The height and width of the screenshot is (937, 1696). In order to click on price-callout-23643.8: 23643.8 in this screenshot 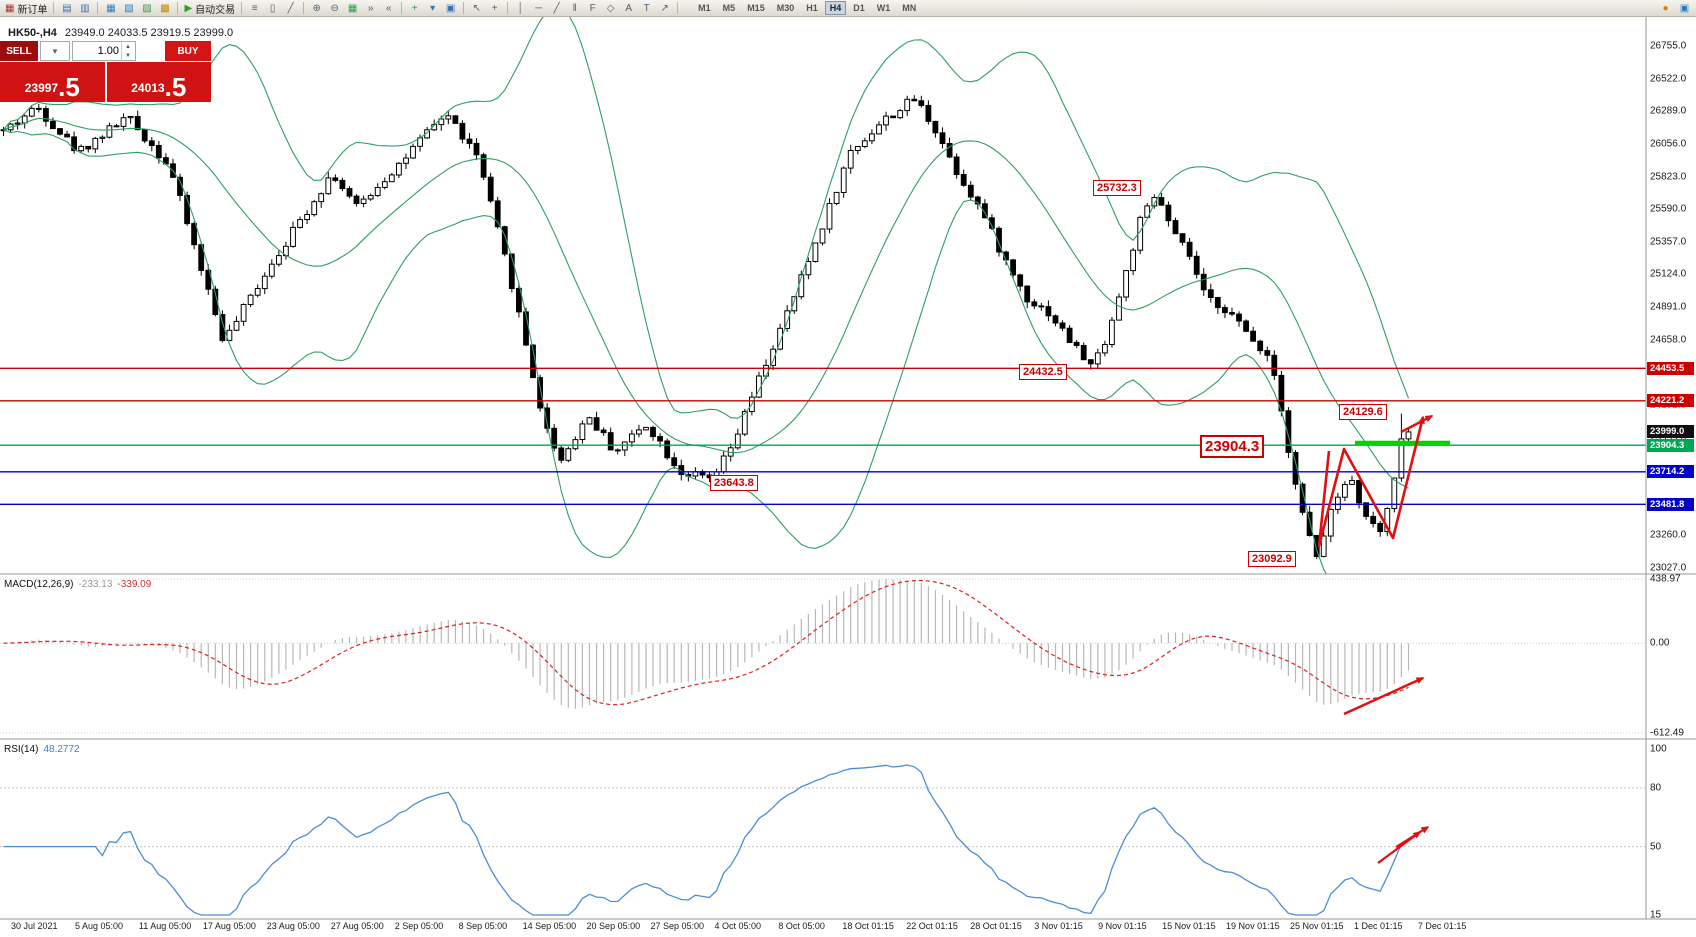, I will do `click(734, 483)`.